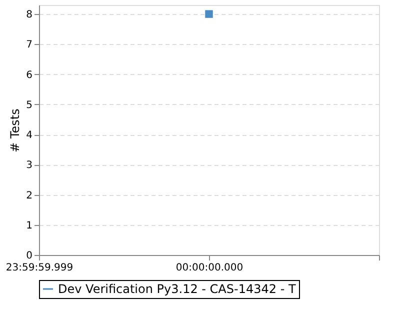 Image resolution: width=400 pixels, height=320 pixels. I want to click on y-tick-label: 7, so click(29, 45).